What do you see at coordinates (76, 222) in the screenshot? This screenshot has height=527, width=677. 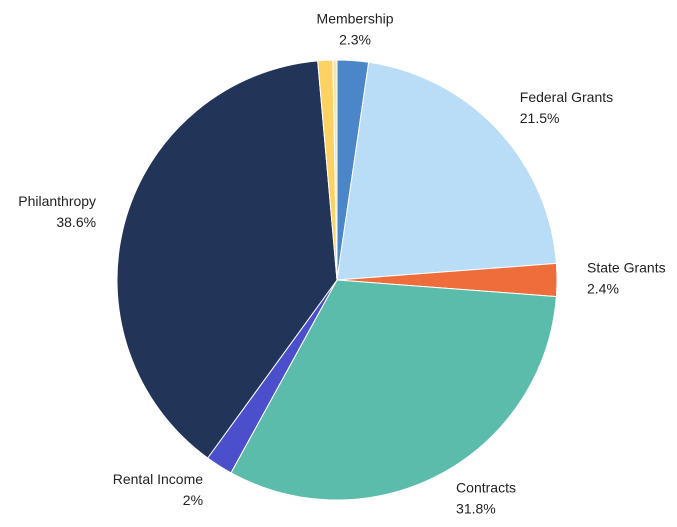 I see `slice-value-label: 38.6%` at bounding box center [76, 222].